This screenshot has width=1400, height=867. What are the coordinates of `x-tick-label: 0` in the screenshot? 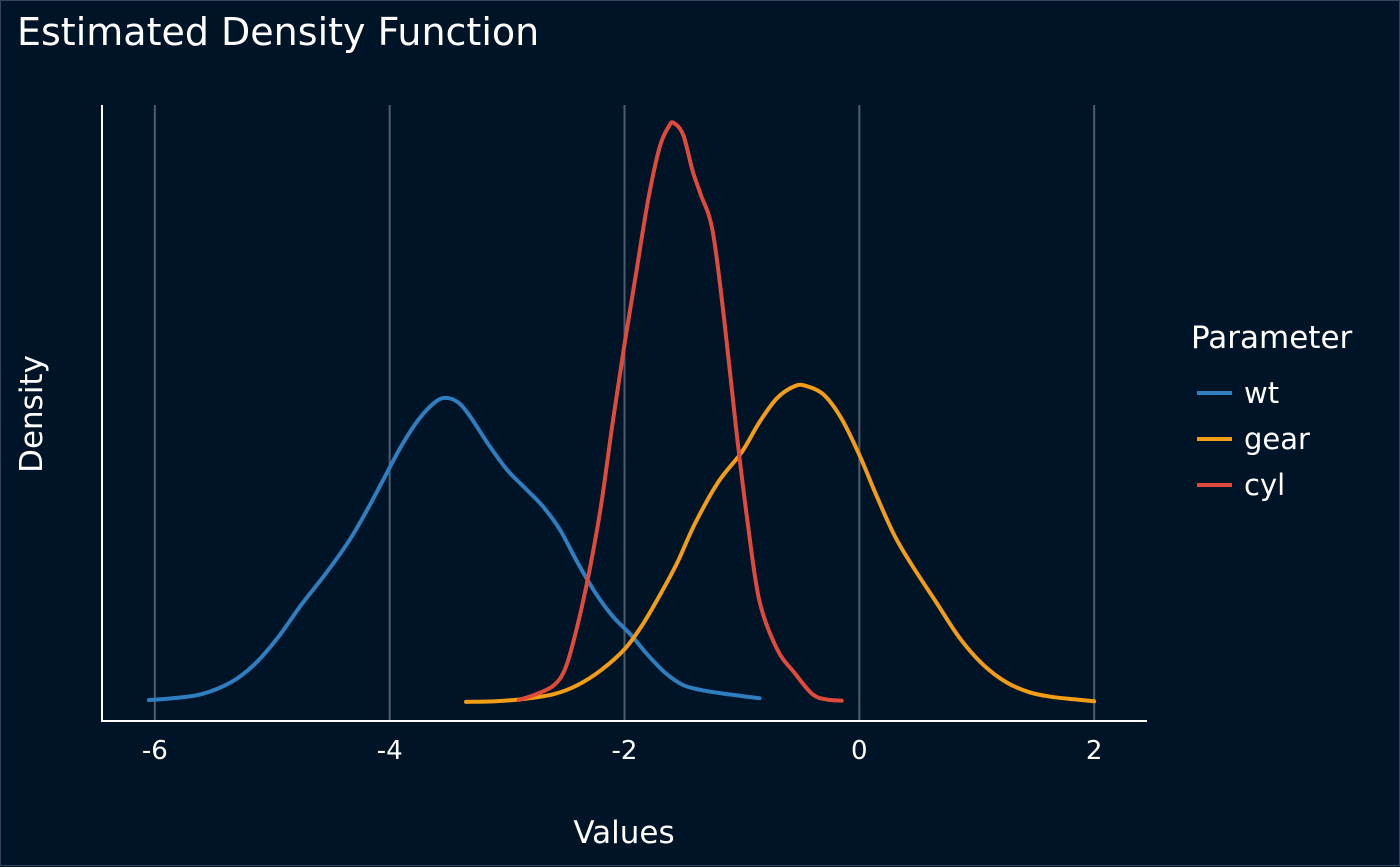 It's located at (859, 751).